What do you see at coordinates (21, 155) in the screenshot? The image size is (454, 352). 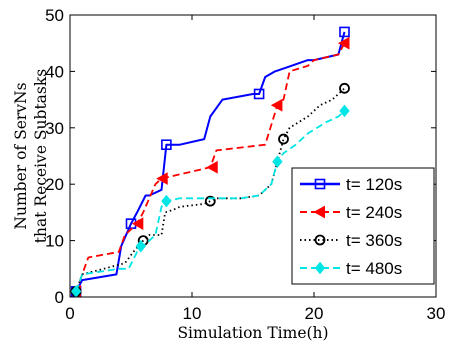 I see `y-axis-title-line-1: Number of ServNs` at bounding box center [21, 155].